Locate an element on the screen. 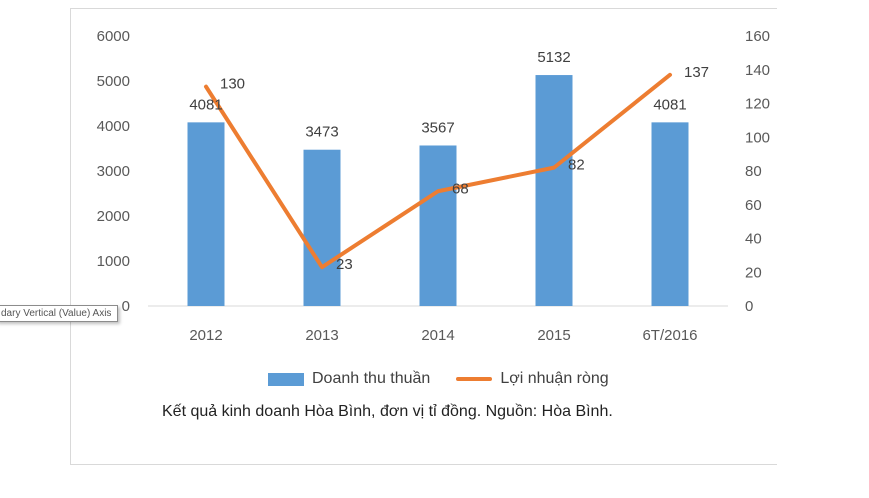 This screenshot has width=869, height=498. legend-swatch-revenue is located at coordinates (286, 379).